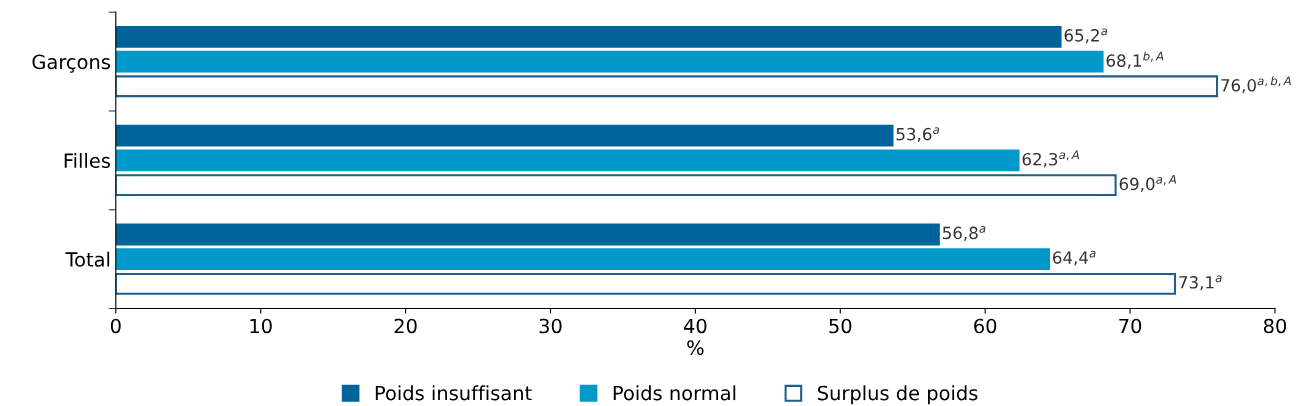 This screenshot has width=1301, height=406. Describe the element at coordinates (1135, 60) in the screenshot. I see `data-label: 68,1$^{b,A}$` at that location.